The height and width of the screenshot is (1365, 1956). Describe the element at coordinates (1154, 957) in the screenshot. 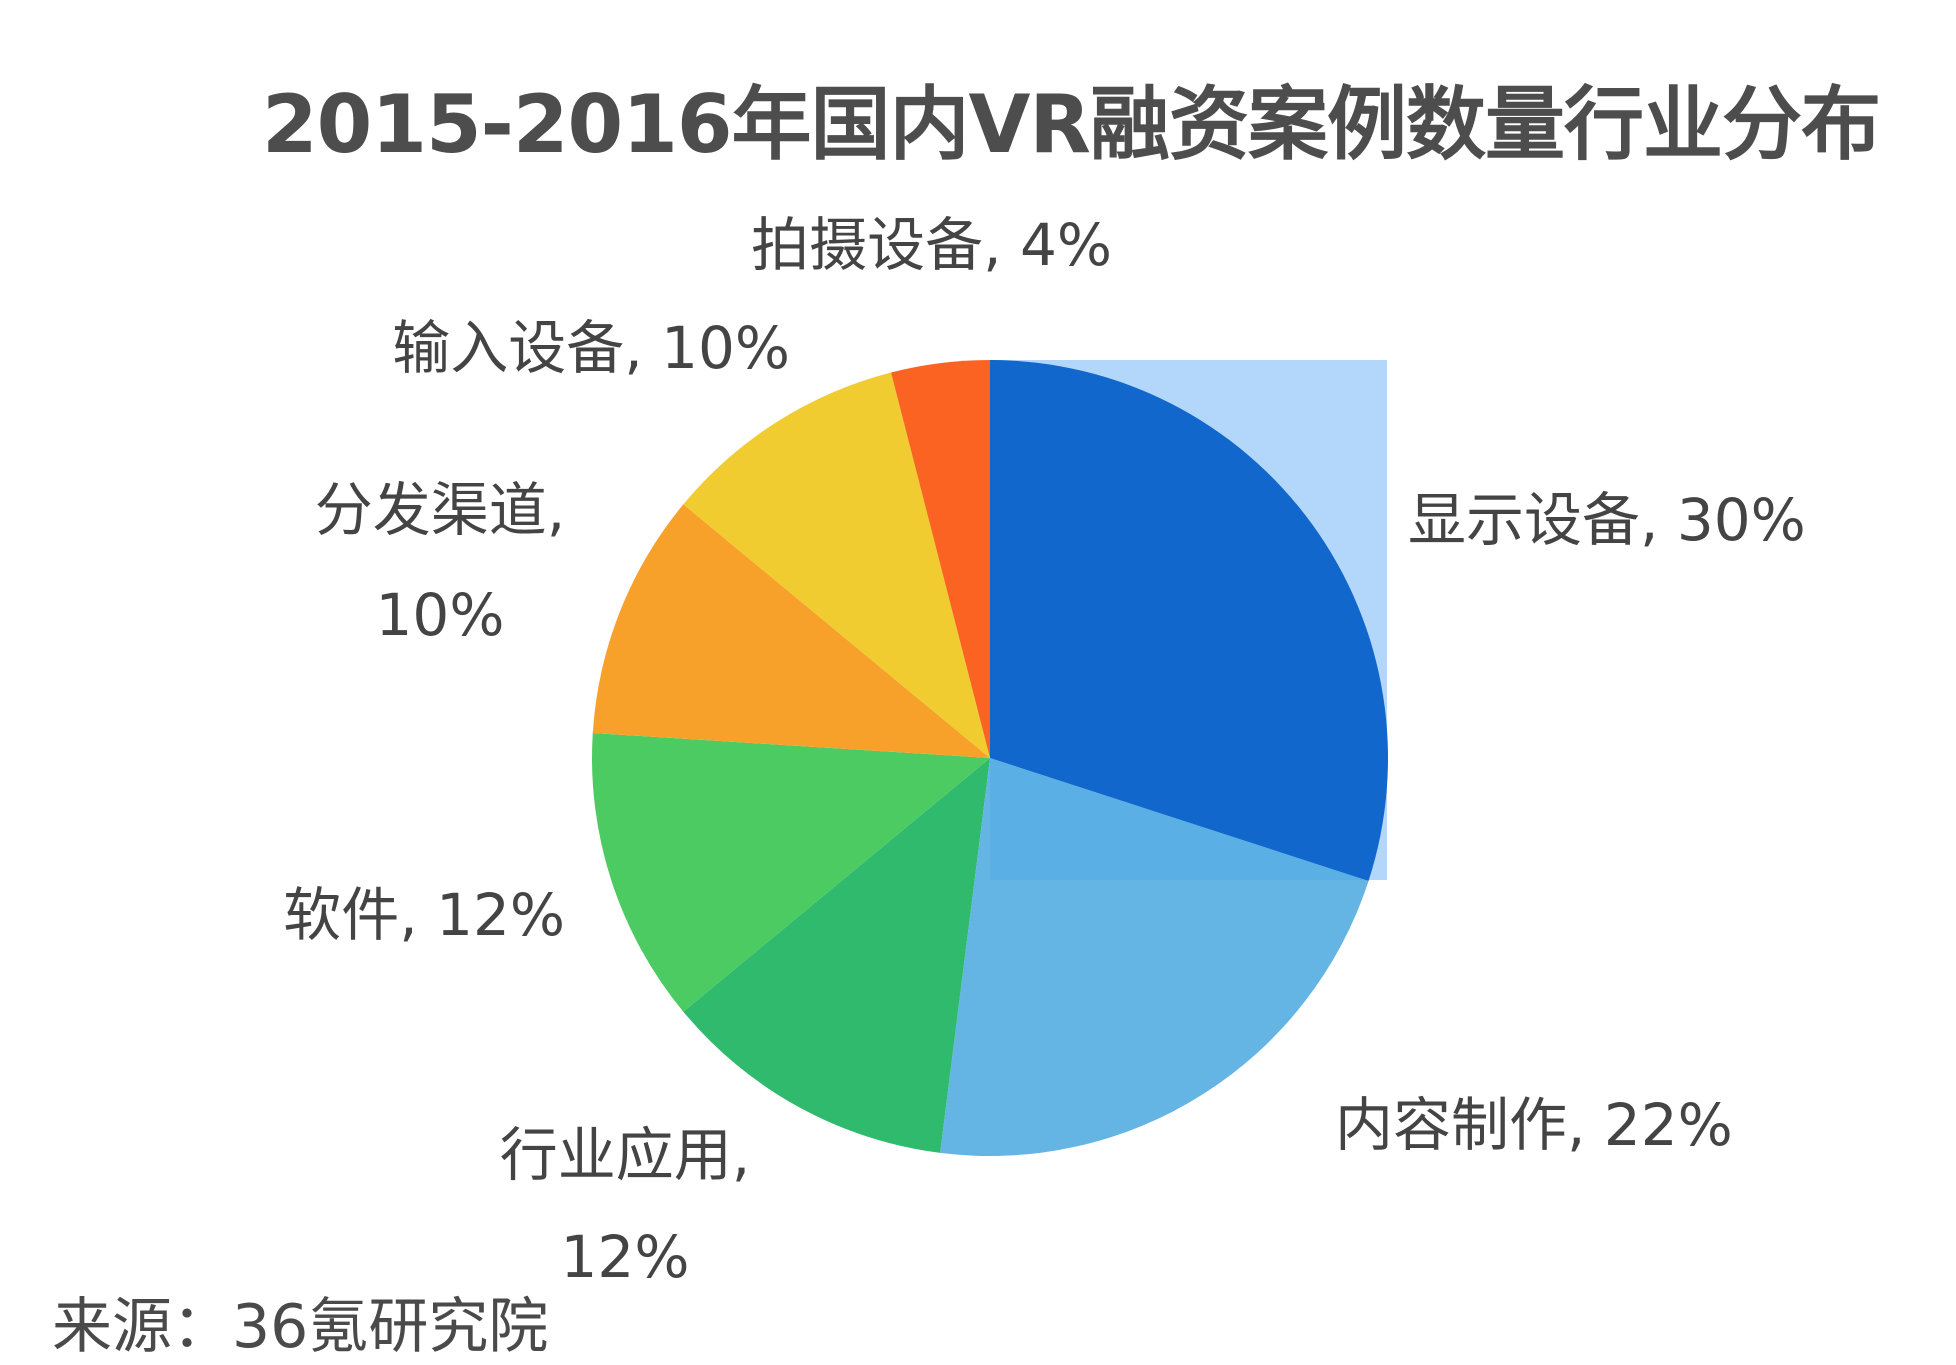

I see `pie-slice-content-production` at that location.